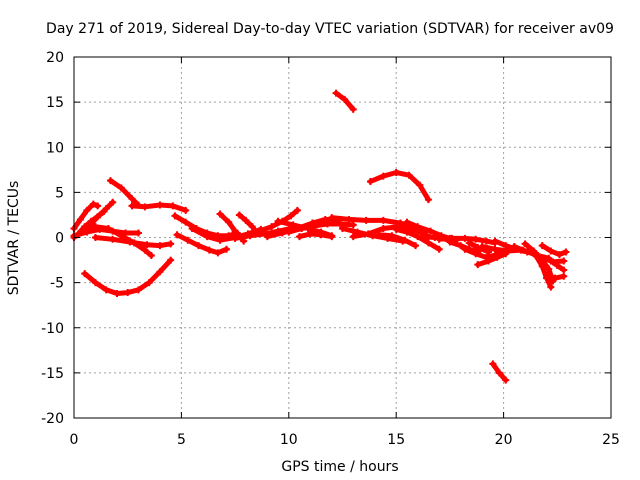 This screenshot has height=480, width=640. What do you see at coordinates (339, 467) in the screenshot?
I see `x-axis-title: GPS time / hours` at bounding box center [339, 467].